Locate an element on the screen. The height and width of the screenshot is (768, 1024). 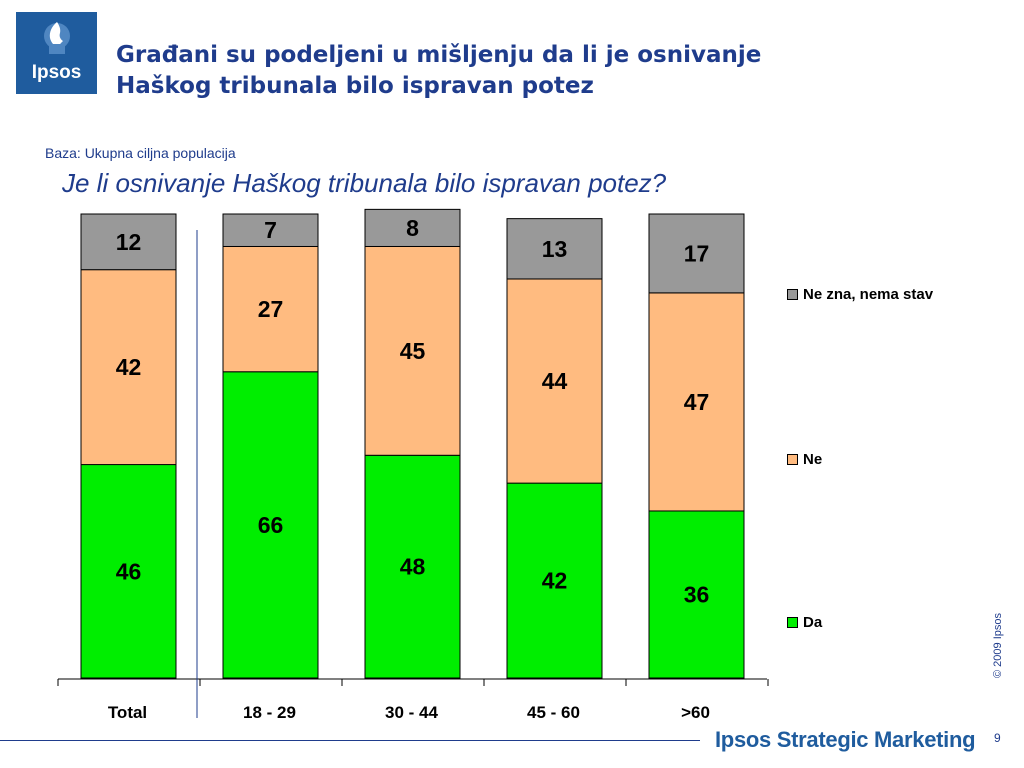
data-label: 13 is located at coordinates (555, 249).